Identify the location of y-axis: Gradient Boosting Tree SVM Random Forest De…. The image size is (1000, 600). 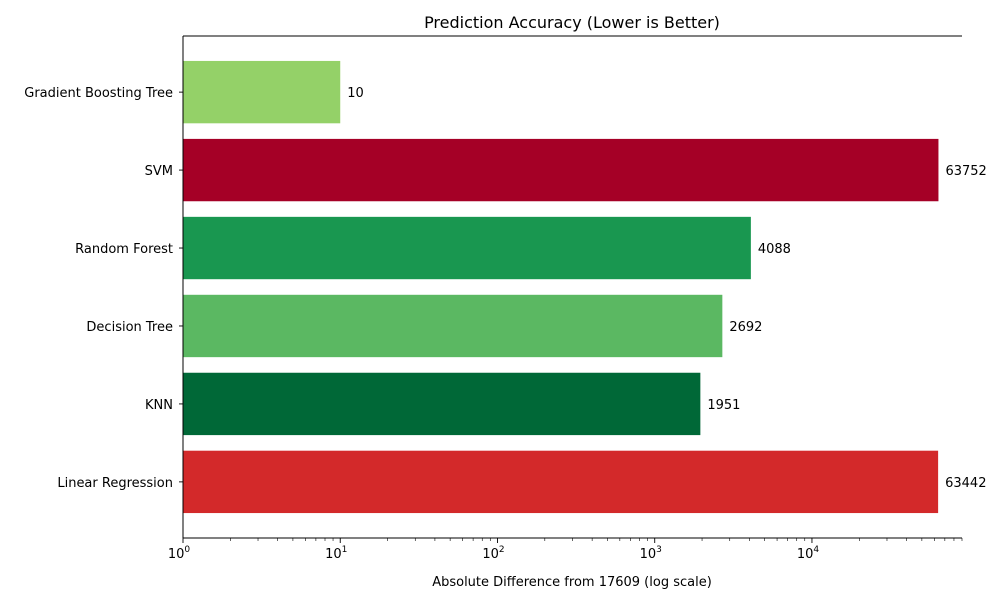
(103, 288).